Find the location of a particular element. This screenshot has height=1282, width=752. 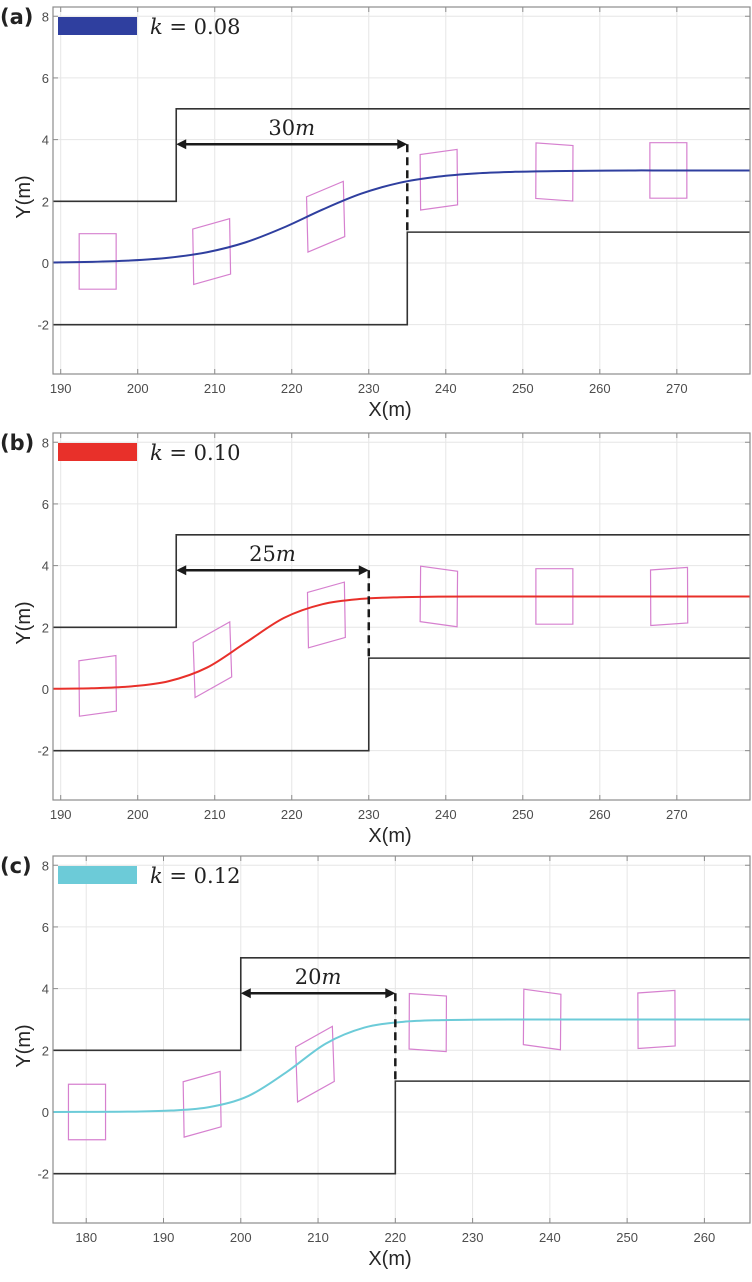

legend-value: = 0.08 is located at coordinates (202, 27).